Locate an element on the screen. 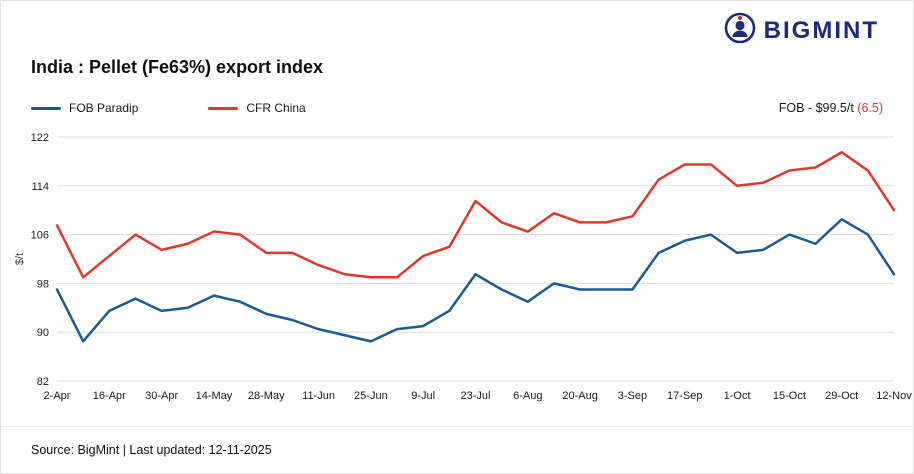 The image size is (914, 474). page-title: India : Pellet (Fe63%) export index is located at coordinates (177, 67).